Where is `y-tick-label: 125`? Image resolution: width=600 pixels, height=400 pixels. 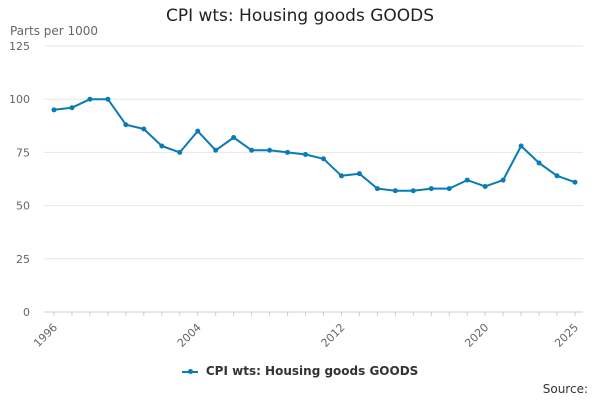
y-tick-label: 125 is located at coordinates (19, 46).